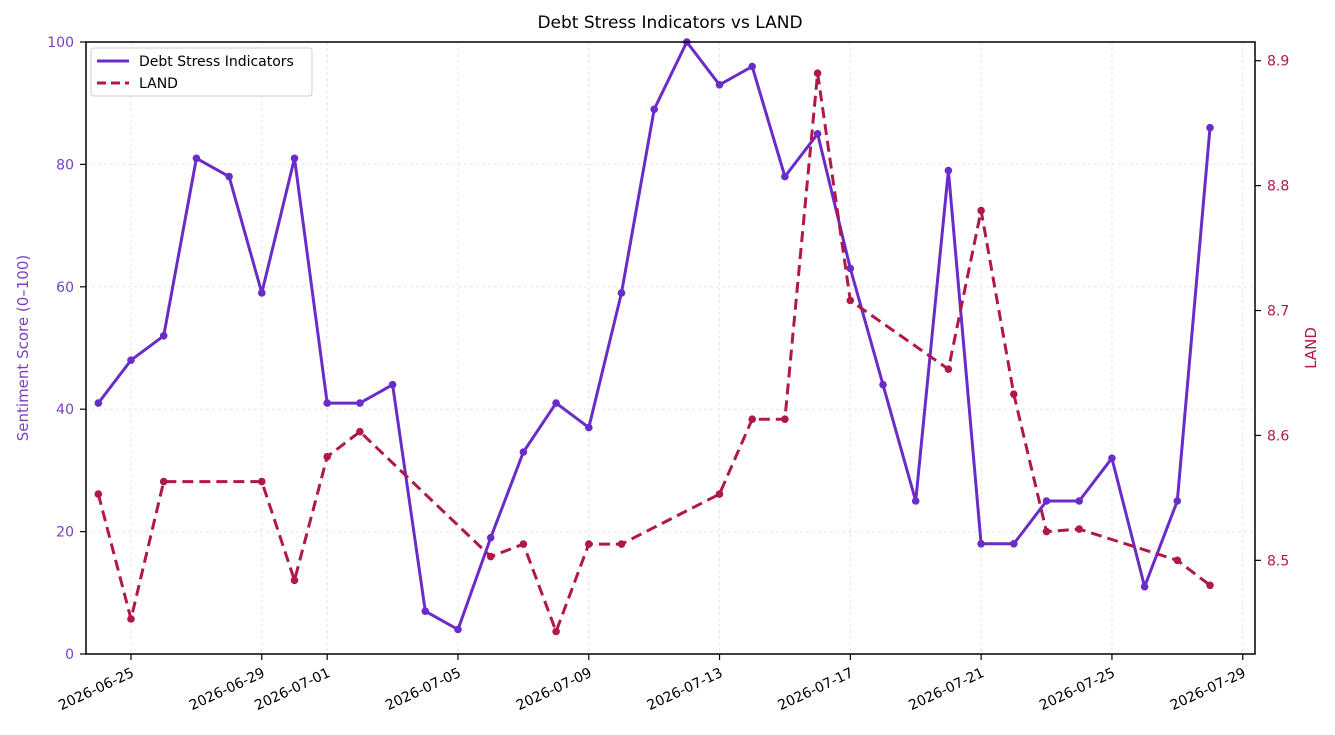 The image size is (1335, 735). What do you see at coordinates (1278, 62) in the screenshot?
I see `right-tick-label: 8.9` at bounding box center [1278, 62].